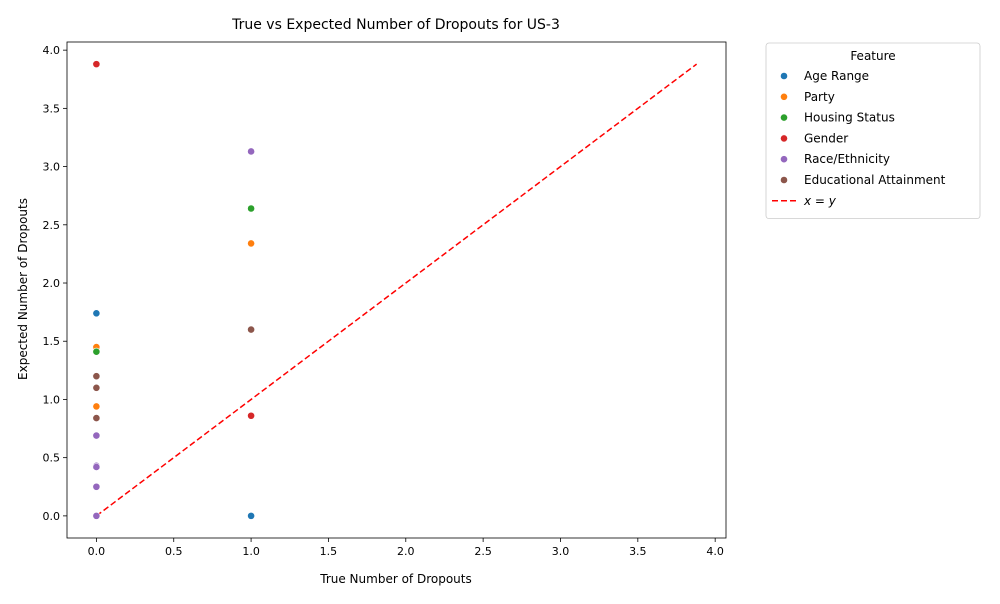  I want to click on y-tick-label: 3.5, so click(52, 108).